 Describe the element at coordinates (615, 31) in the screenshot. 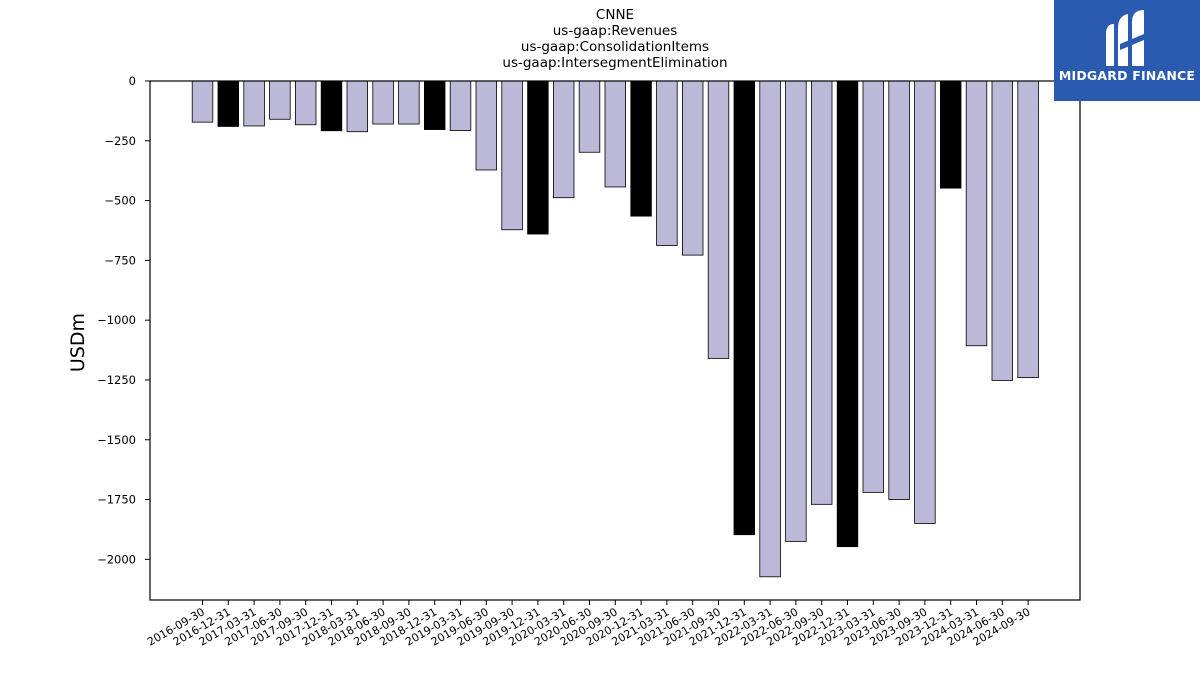

I see `chart-title-line-2: us-gaap:Revenues` at that location.